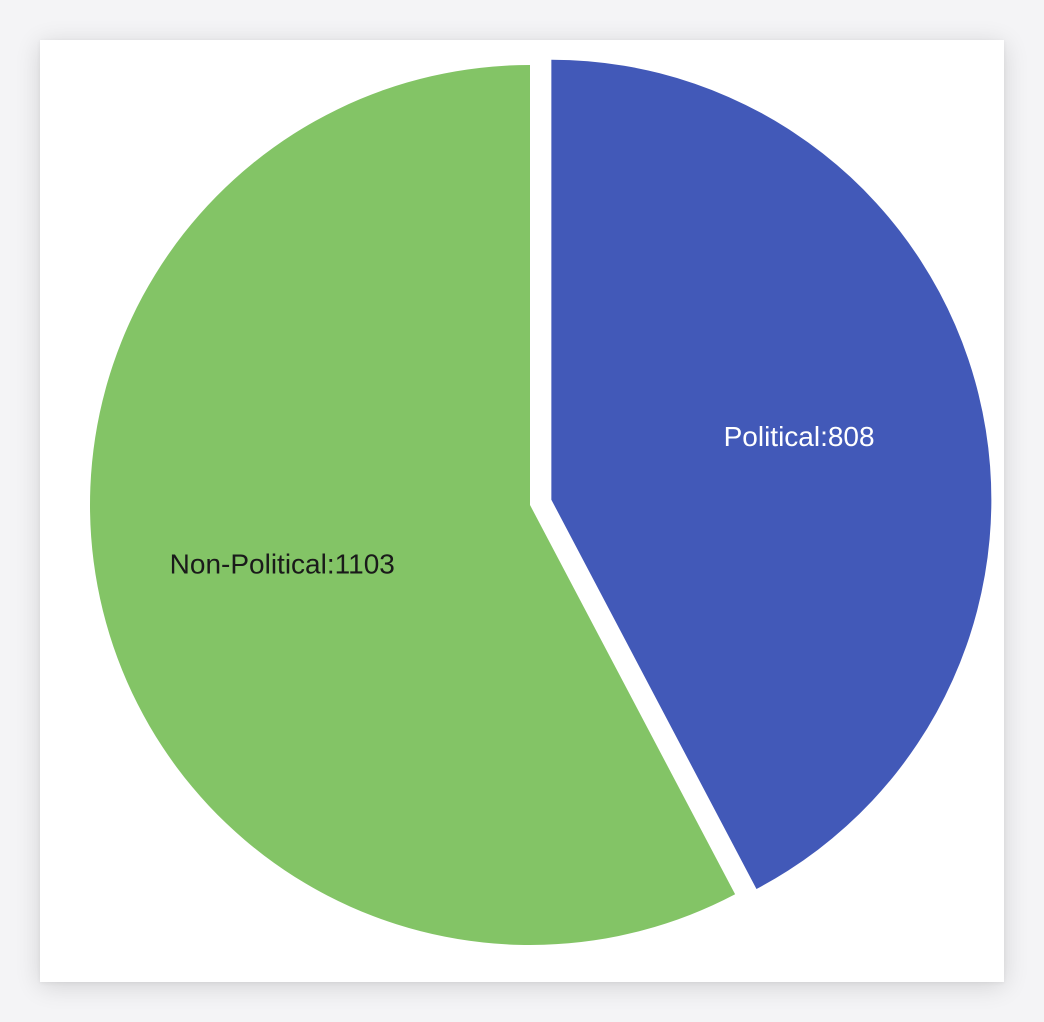 The width and height of the screenshot is (1044, 1022). What do you see at coordinates (522, 500) in the screenshot?
I see `pie-labels: Political:808 Non-Political:1103` at bounding box center [522, 500].